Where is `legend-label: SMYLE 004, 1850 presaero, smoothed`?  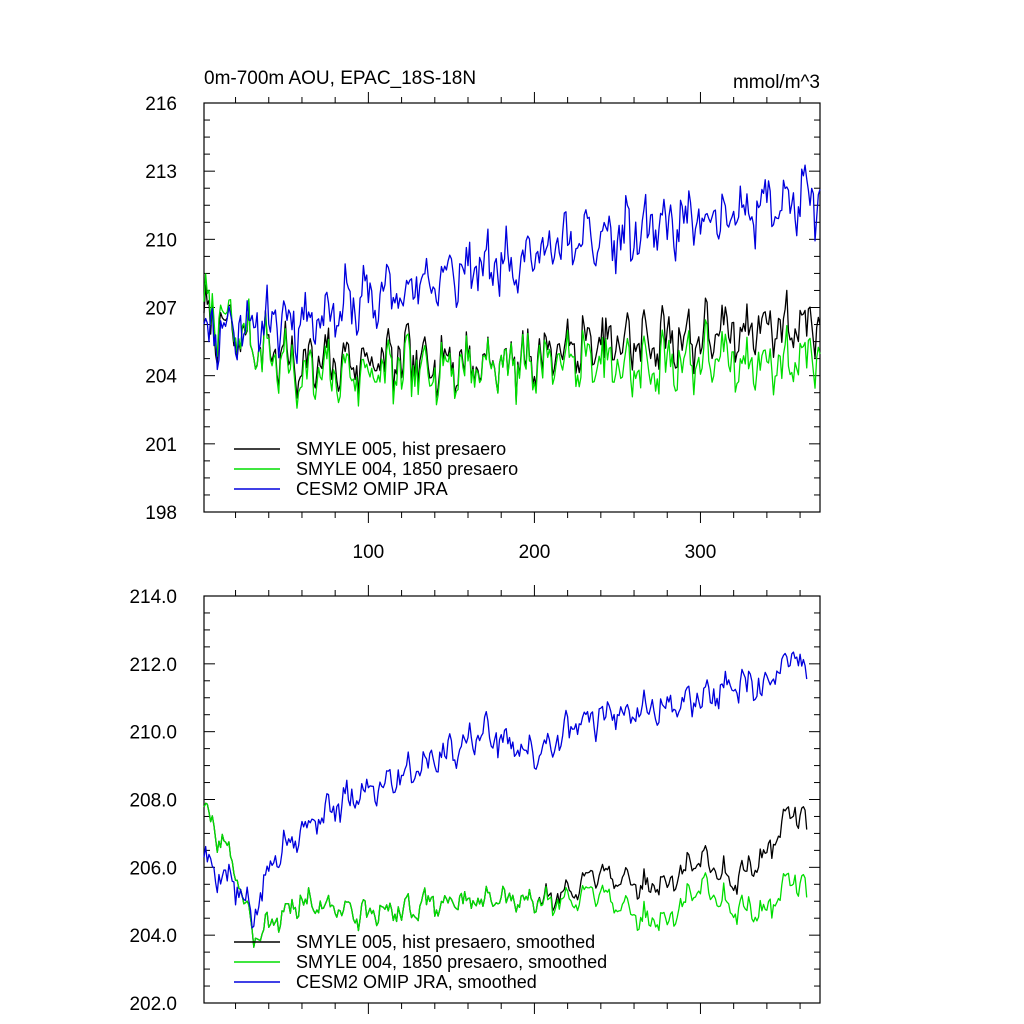
legend-label: SMYLE 004, 1850 presaero, smoothed is located at coordinates (451, 962).